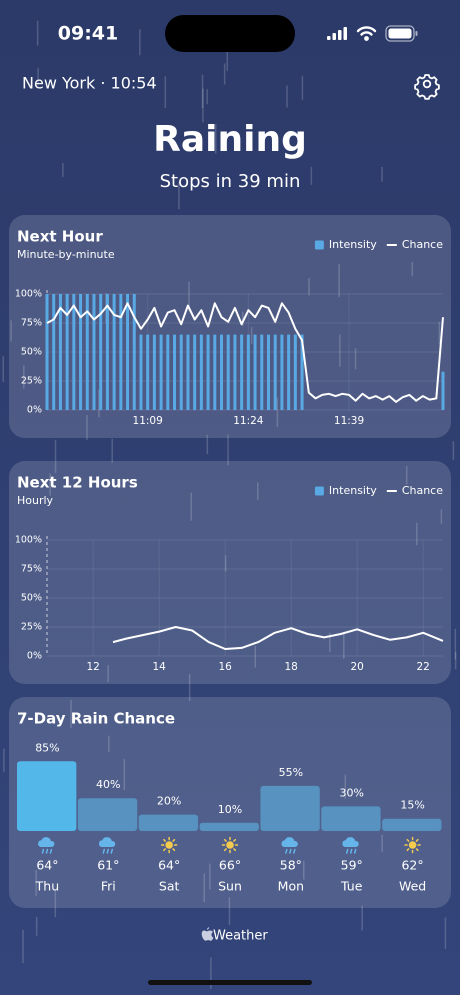 The height and width of the screenshot is (995, 460). I want to click on legend-label: Chance, so click(422, 490).